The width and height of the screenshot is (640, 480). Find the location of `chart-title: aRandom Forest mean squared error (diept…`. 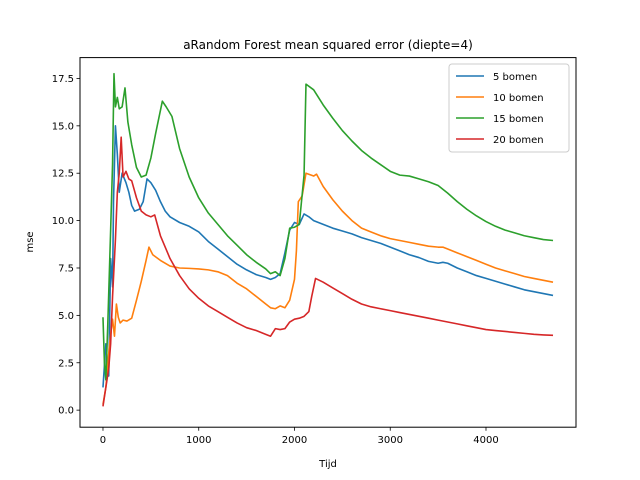

chart-title: aRandom Forest mean squared error (diept… is located at coordinates (328, 45).